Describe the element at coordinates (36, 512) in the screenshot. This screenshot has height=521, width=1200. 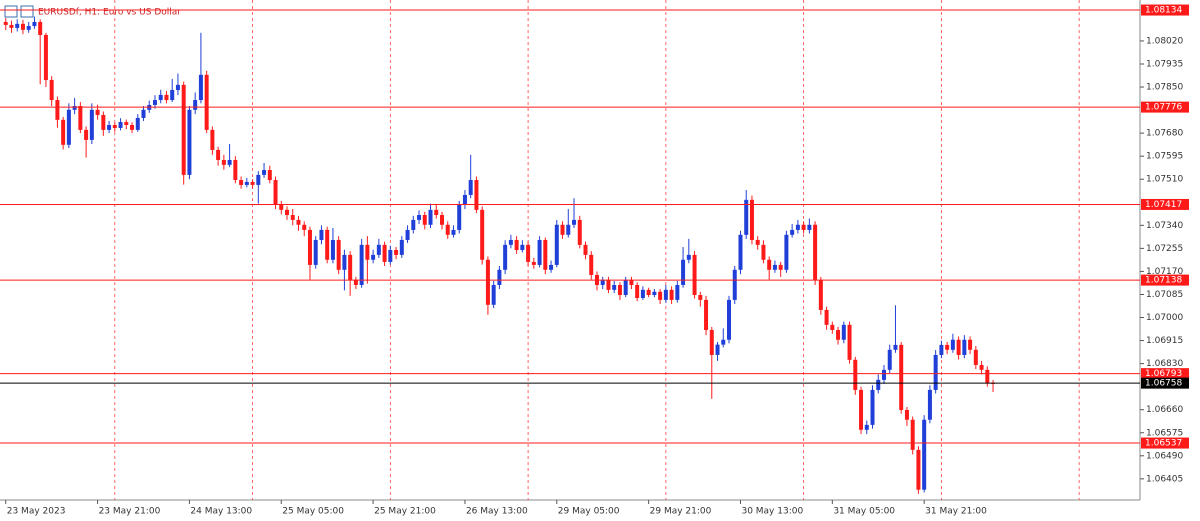
I see `x-tick-label: 23 May 2023` at that location.